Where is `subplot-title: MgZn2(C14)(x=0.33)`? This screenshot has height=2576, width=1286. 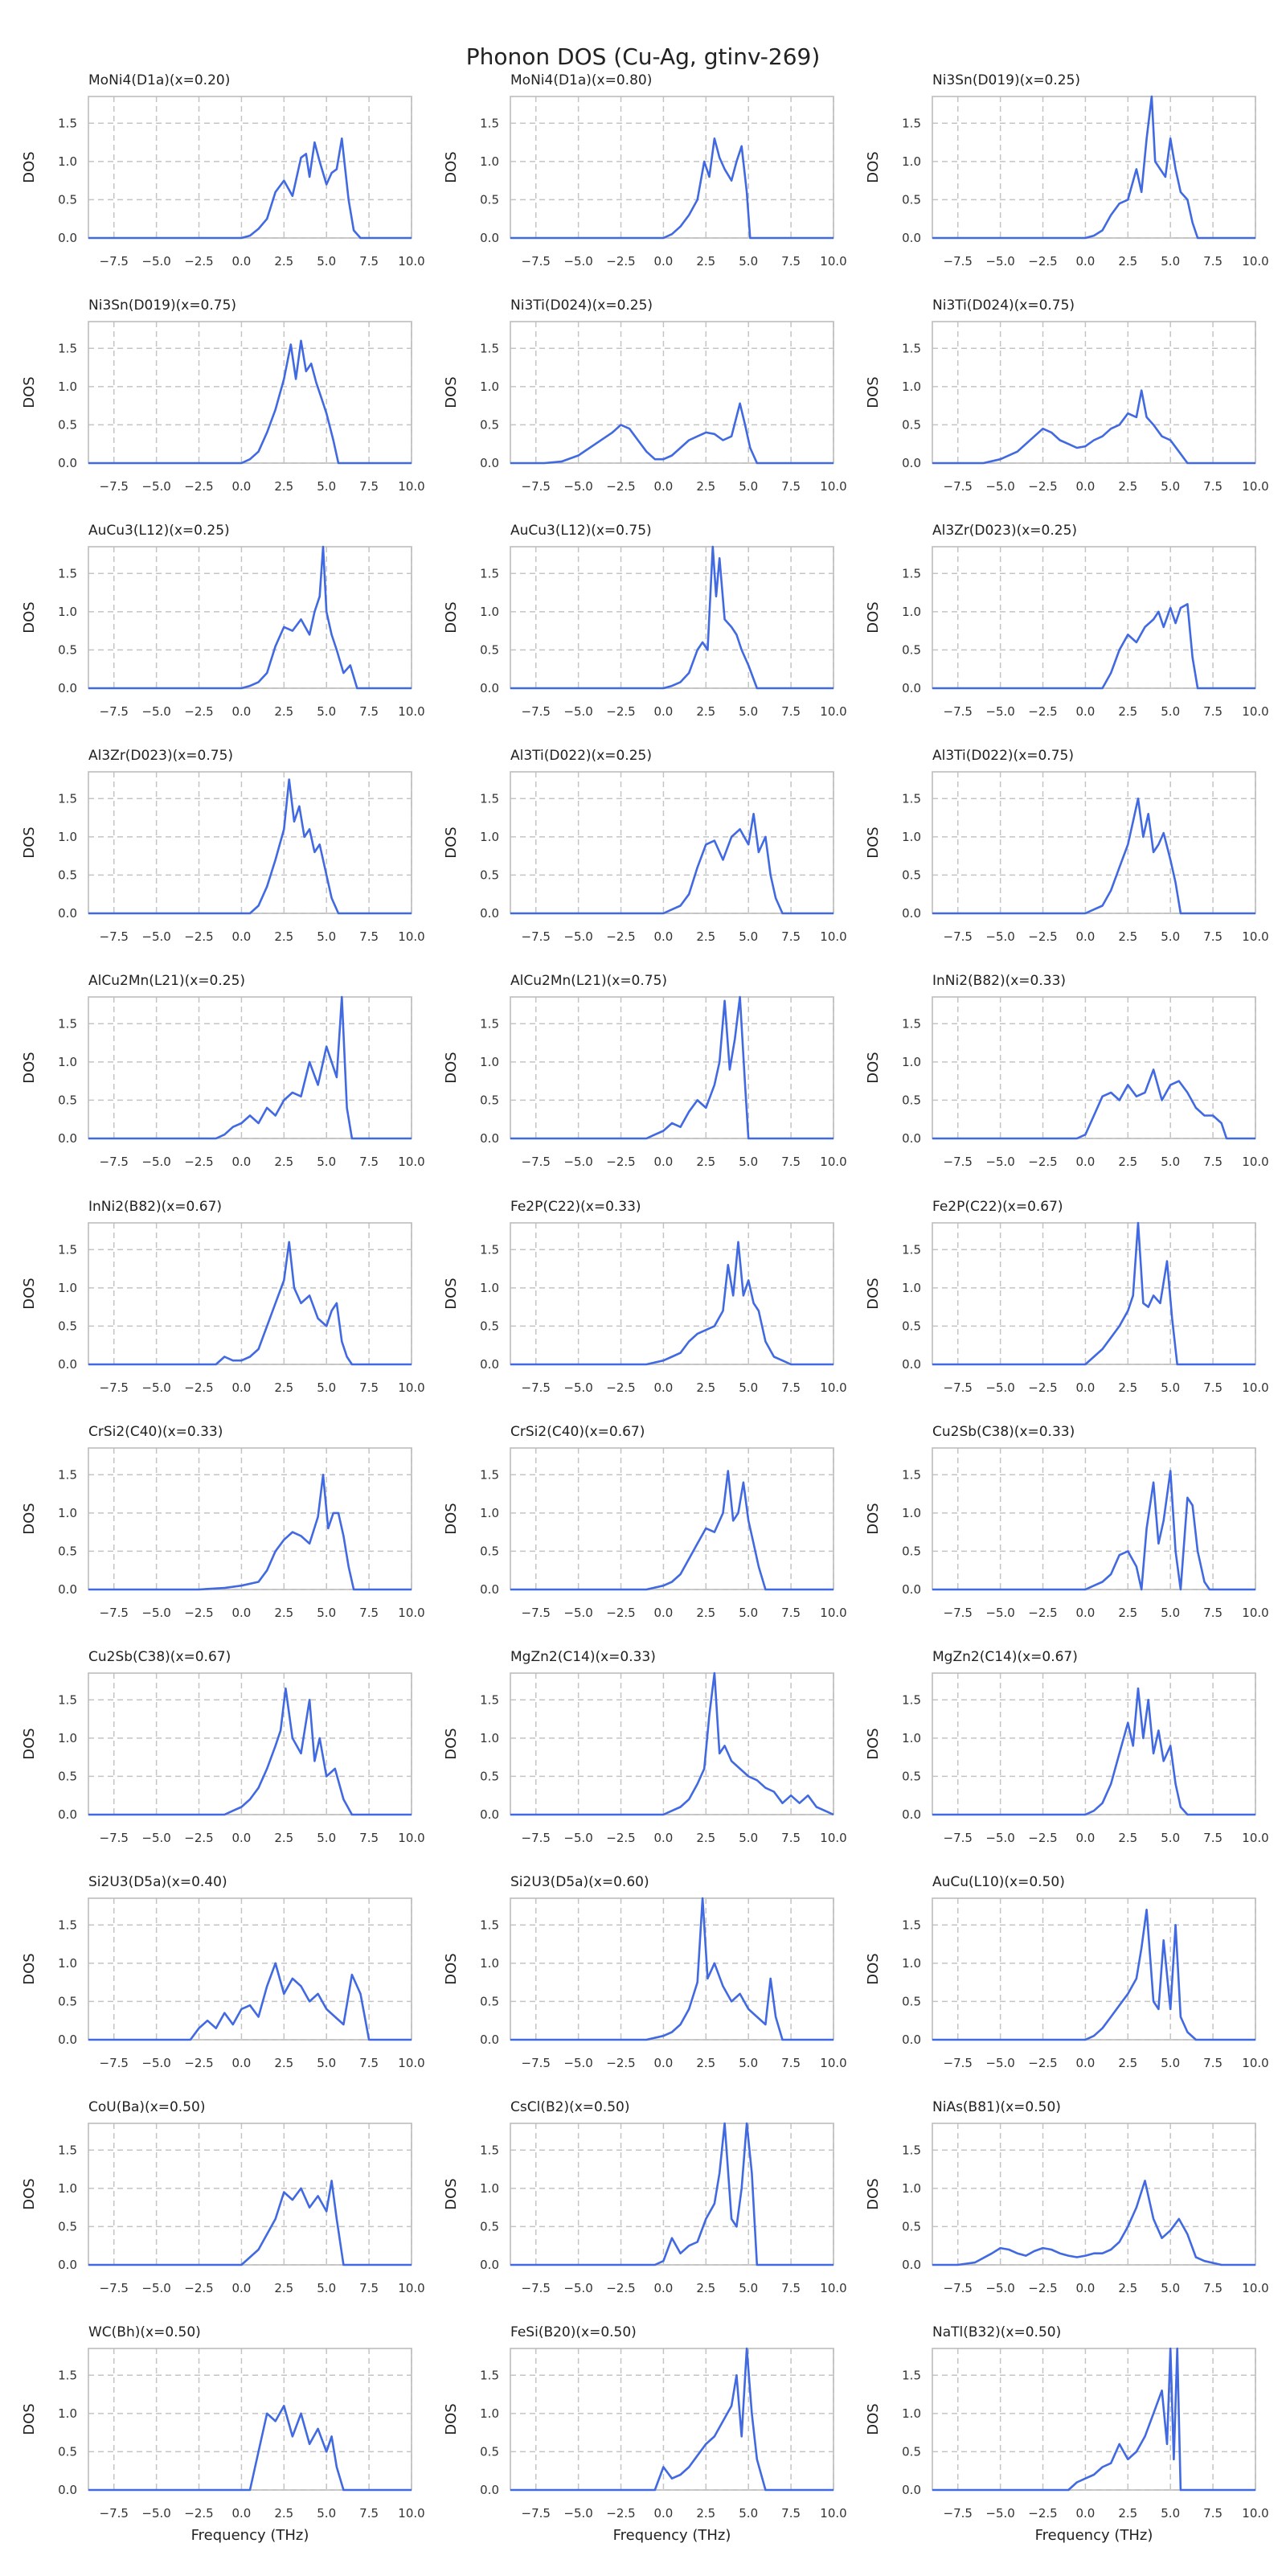 subplot-title: MgZn2(C14)(x=0.33) is located at coordinates (583, 1657).